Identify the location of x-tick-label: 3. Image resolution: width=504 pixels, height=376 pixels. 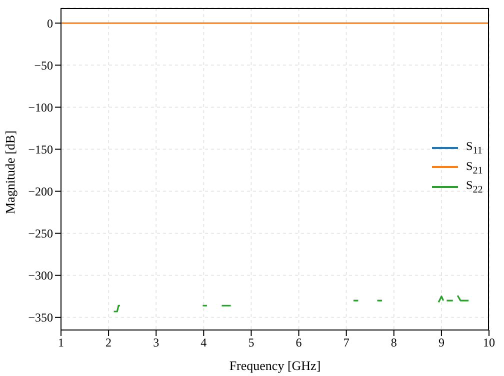
(156, 343).